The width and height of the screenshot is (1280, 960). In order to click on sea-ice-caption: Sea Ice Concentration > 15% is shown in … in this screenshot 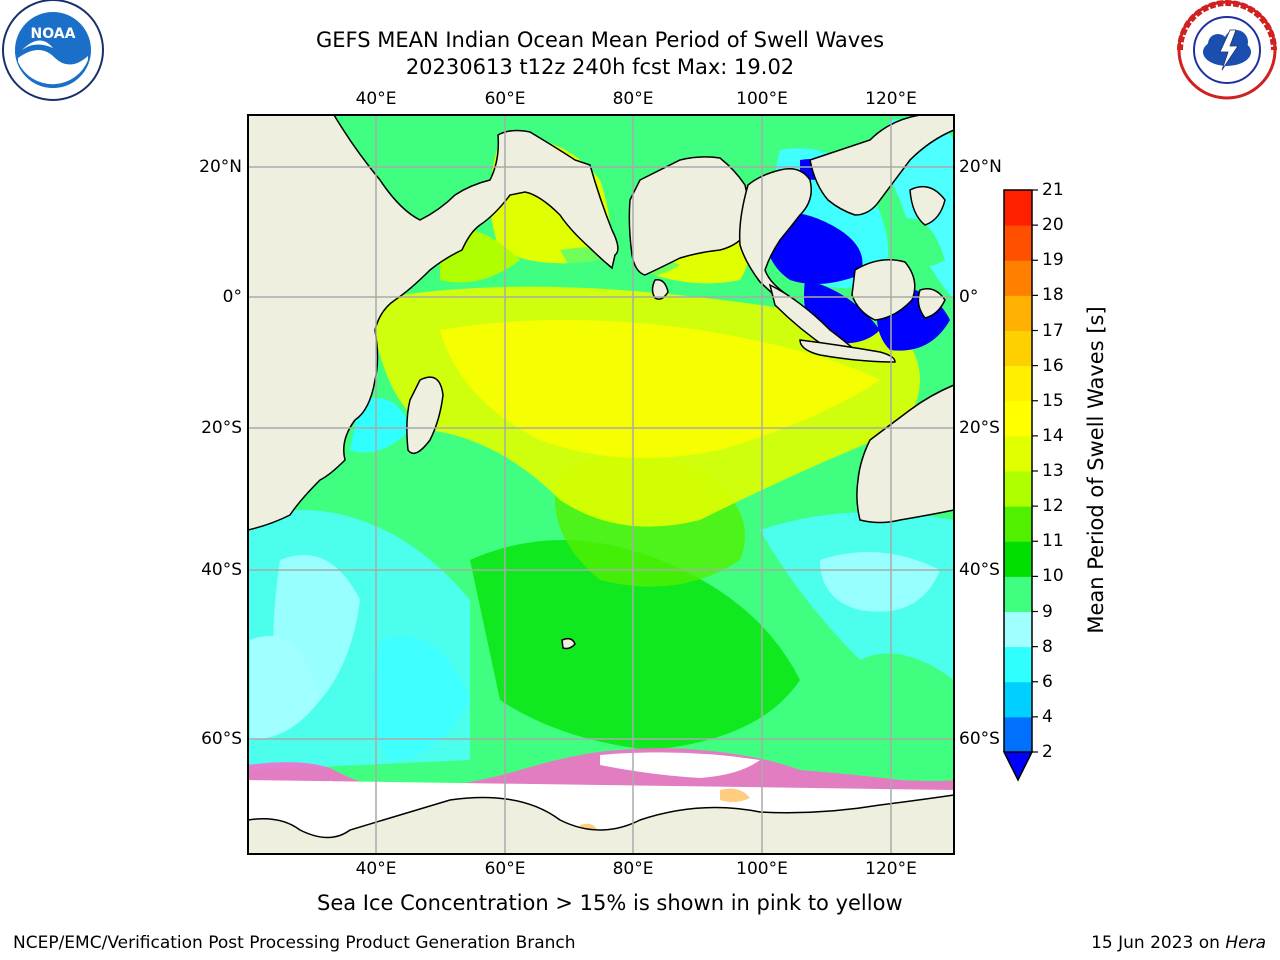, I will do `click(610, 903)`.